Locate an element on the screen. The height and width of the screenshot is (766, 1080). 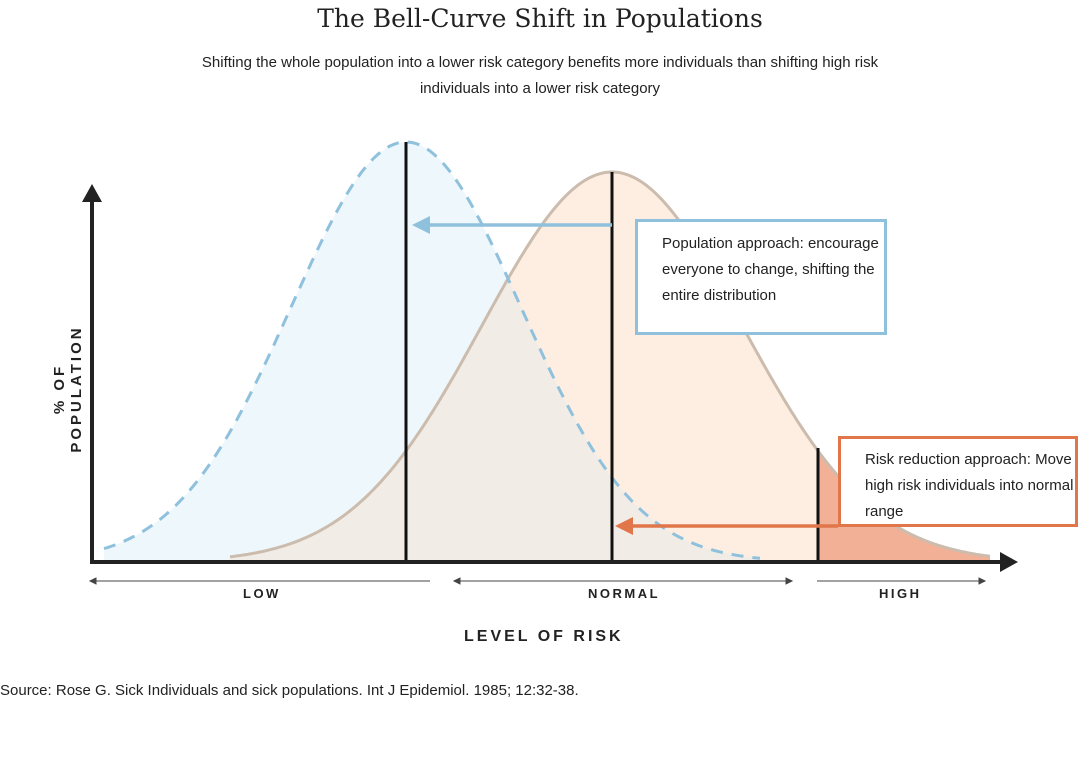
high-risk-tail is located at coordinates (904, 506).